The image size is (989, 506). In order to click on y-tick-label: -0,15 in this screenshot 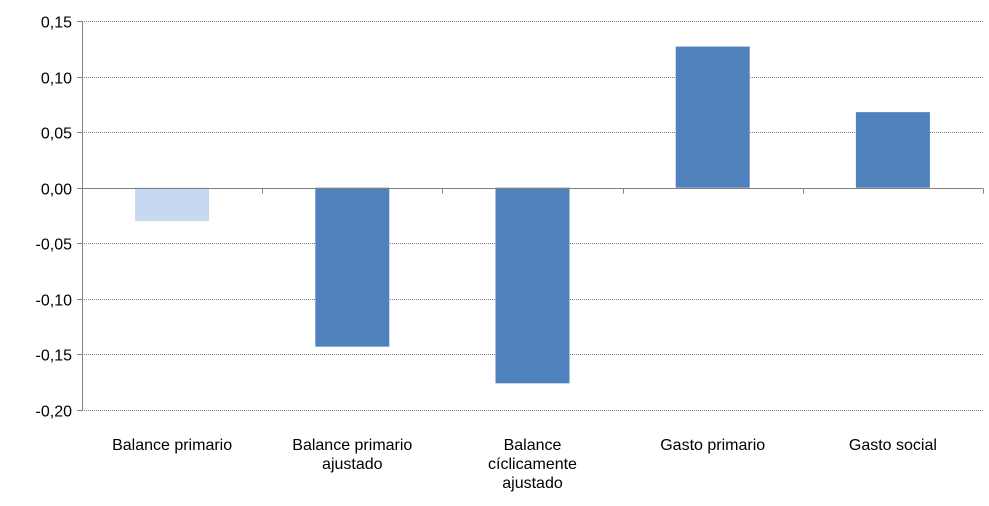, I will do `click(54, 356)`.